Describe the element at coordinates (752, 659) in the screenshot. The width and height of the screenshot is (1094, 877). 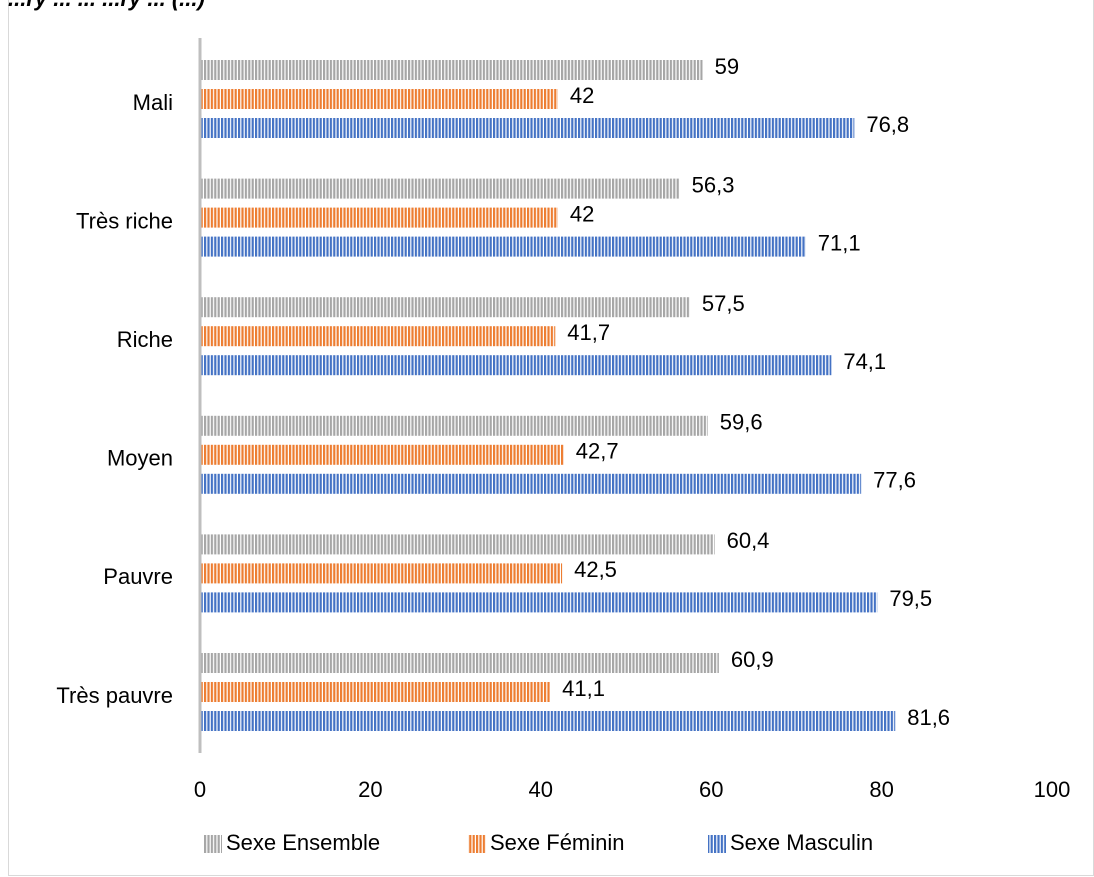
I see `data-label-sexe-ensemble-tres-pauvre: 60,9` at that location.